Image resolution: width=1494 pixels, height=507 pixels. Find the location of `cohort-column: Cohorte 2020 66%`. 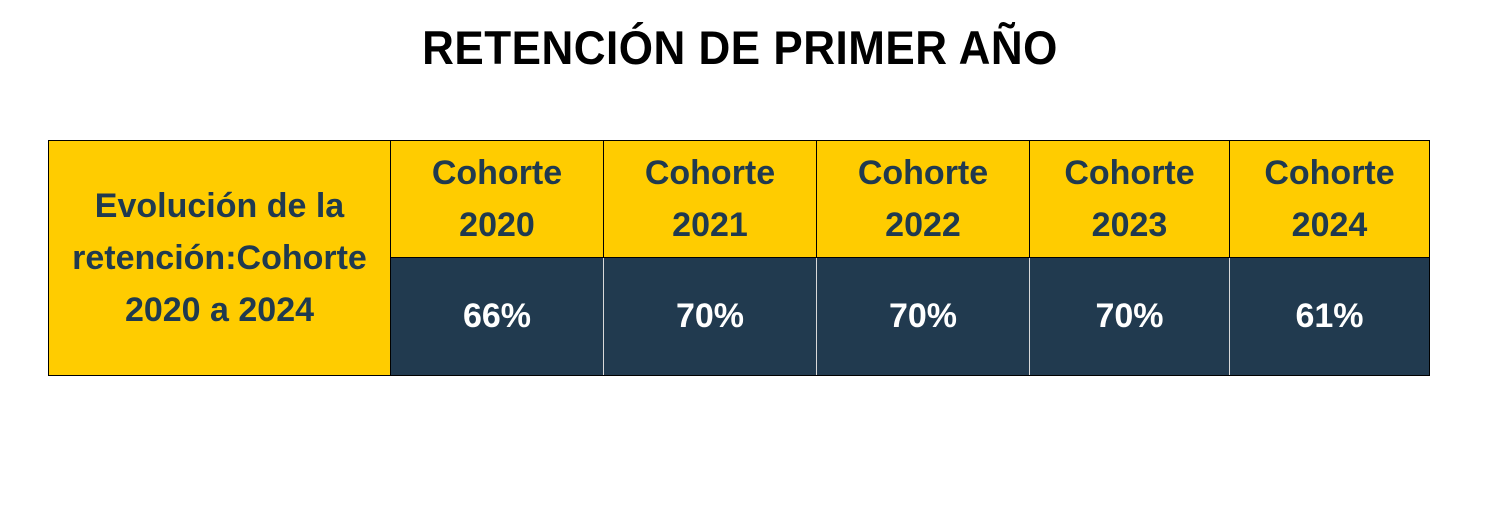

cohort-column: Cohorte 2020 66% is located at coordinates (497, 258).